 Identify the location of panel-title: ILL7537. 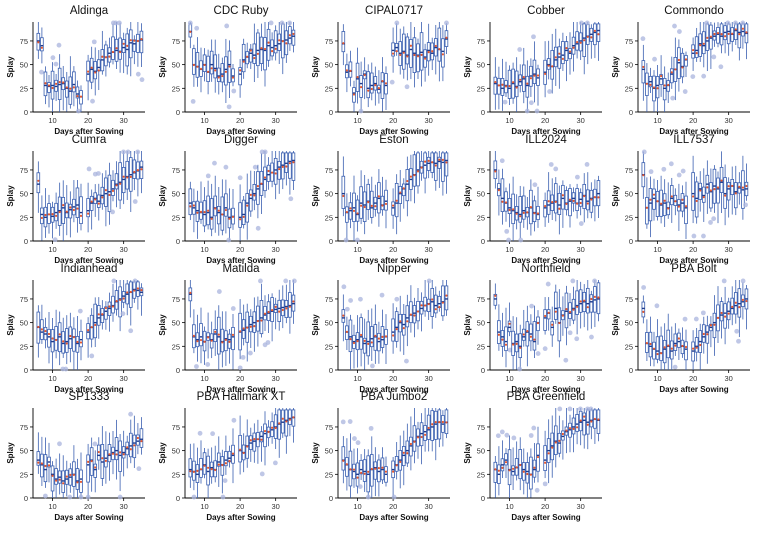
(694, 140).